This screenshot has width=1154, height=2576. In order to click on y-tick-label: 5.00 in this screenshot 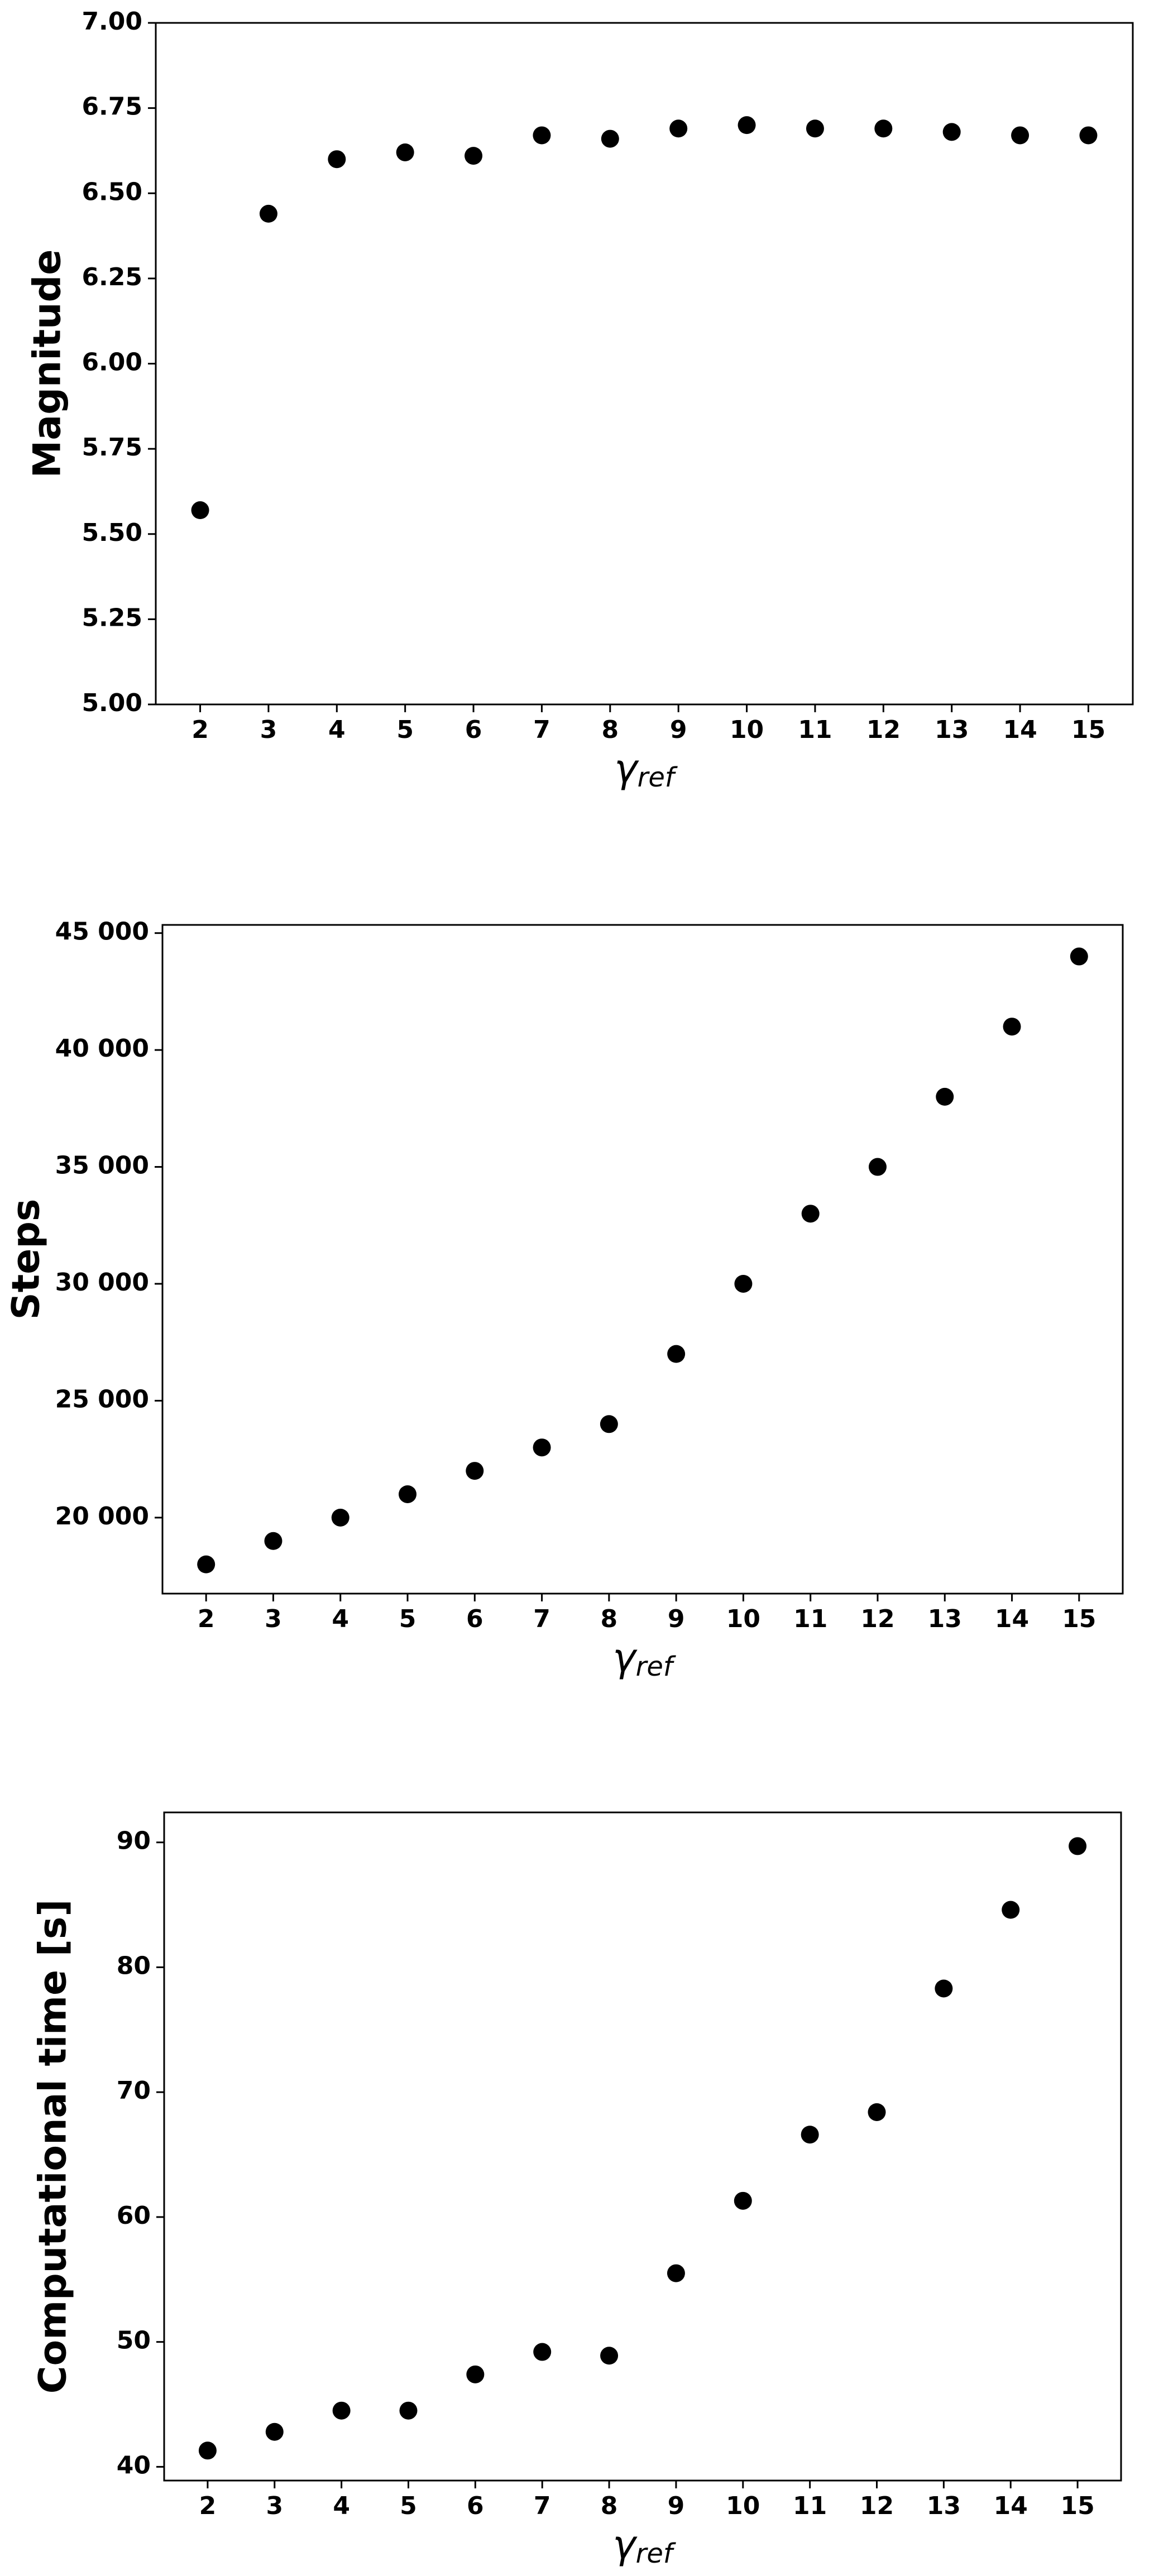, I will do `click(112, 703)`.